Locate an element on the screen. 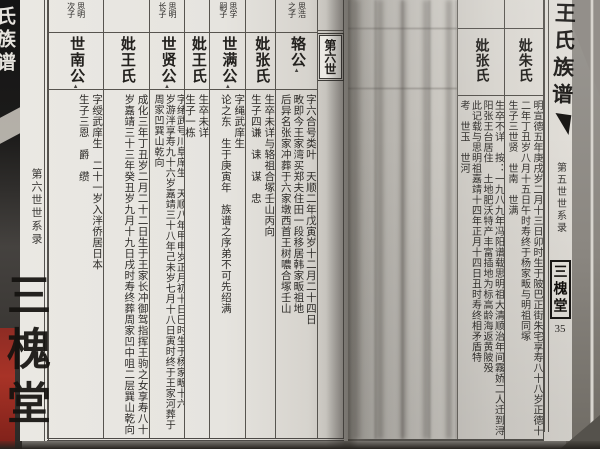 Image resolution: width=600 pixels, height=449 pixels. record-line: 明宣德五年庚戌岁二月十三日卯时生于陂巴正街朱宅享寿八十八岁正德十 is located at coordinates (536, 268).